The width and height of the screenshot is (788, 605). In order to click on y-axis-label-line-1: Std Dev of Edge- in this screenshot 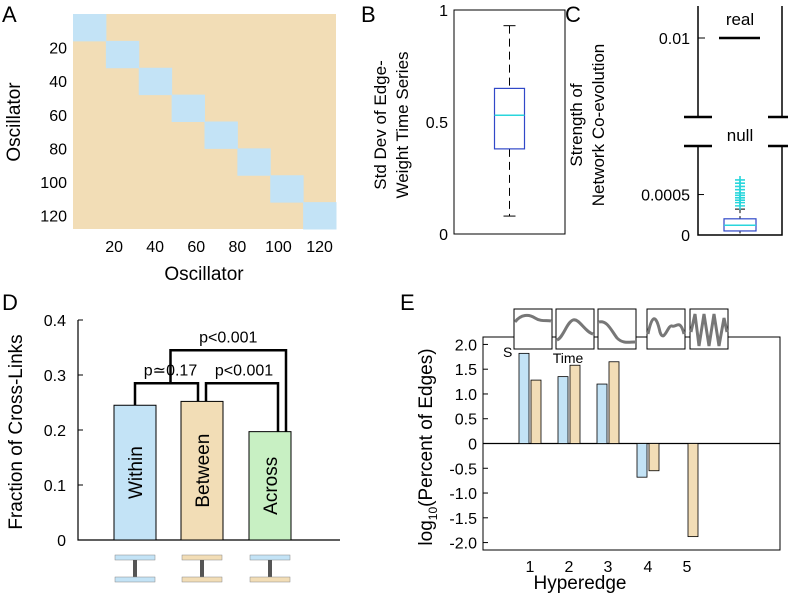, I will do `click(380, 124)`.